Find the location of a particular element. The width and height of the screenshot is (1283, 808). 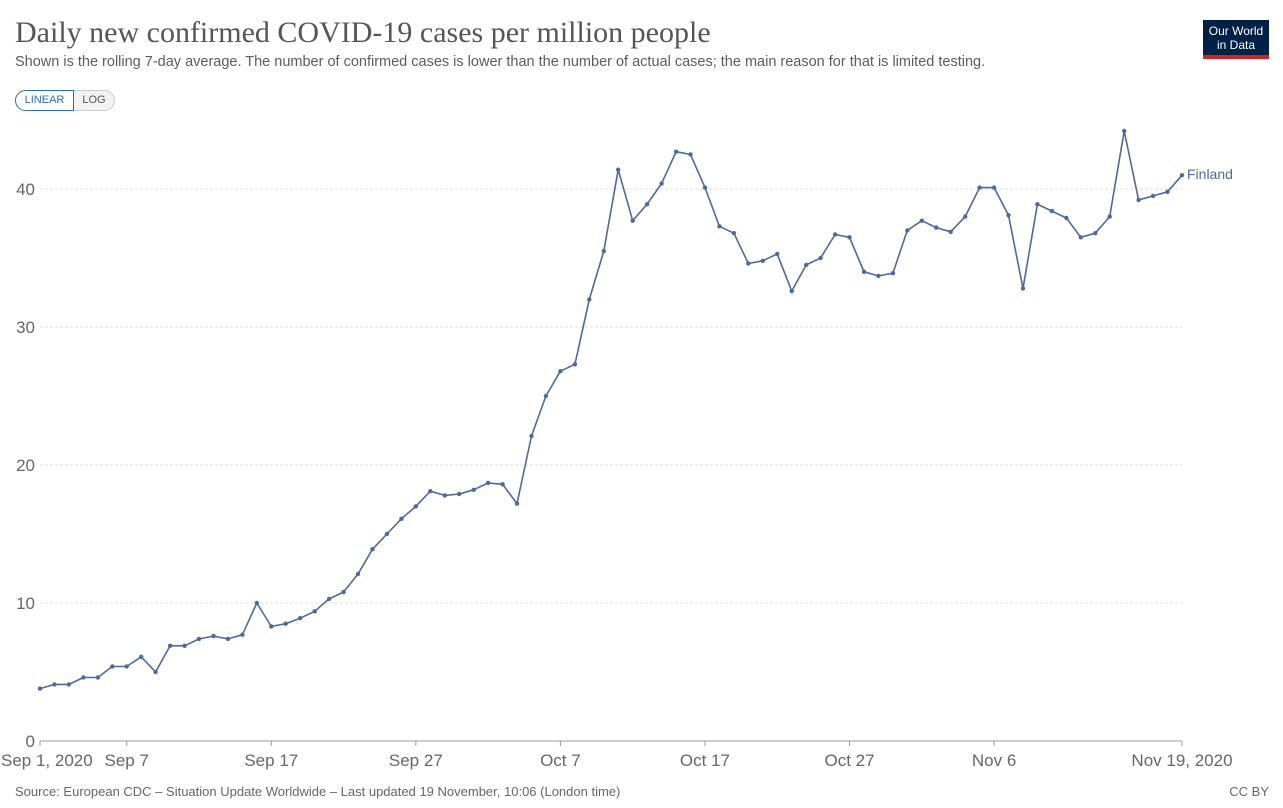

logo-line-1: Our World is located at coordinates (1236, 31).